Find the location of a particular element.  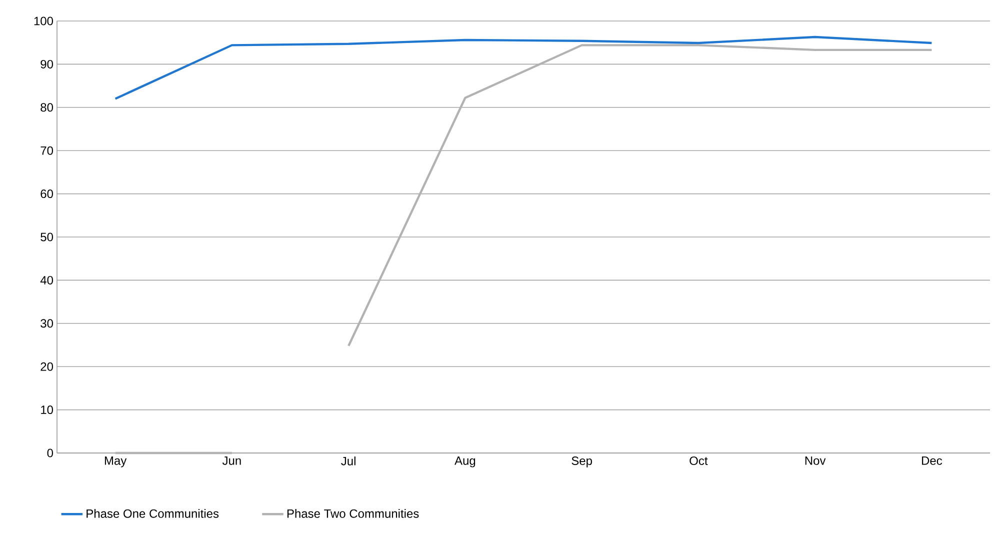

x-tick-label: Jul is located at coordinates (348, 461).